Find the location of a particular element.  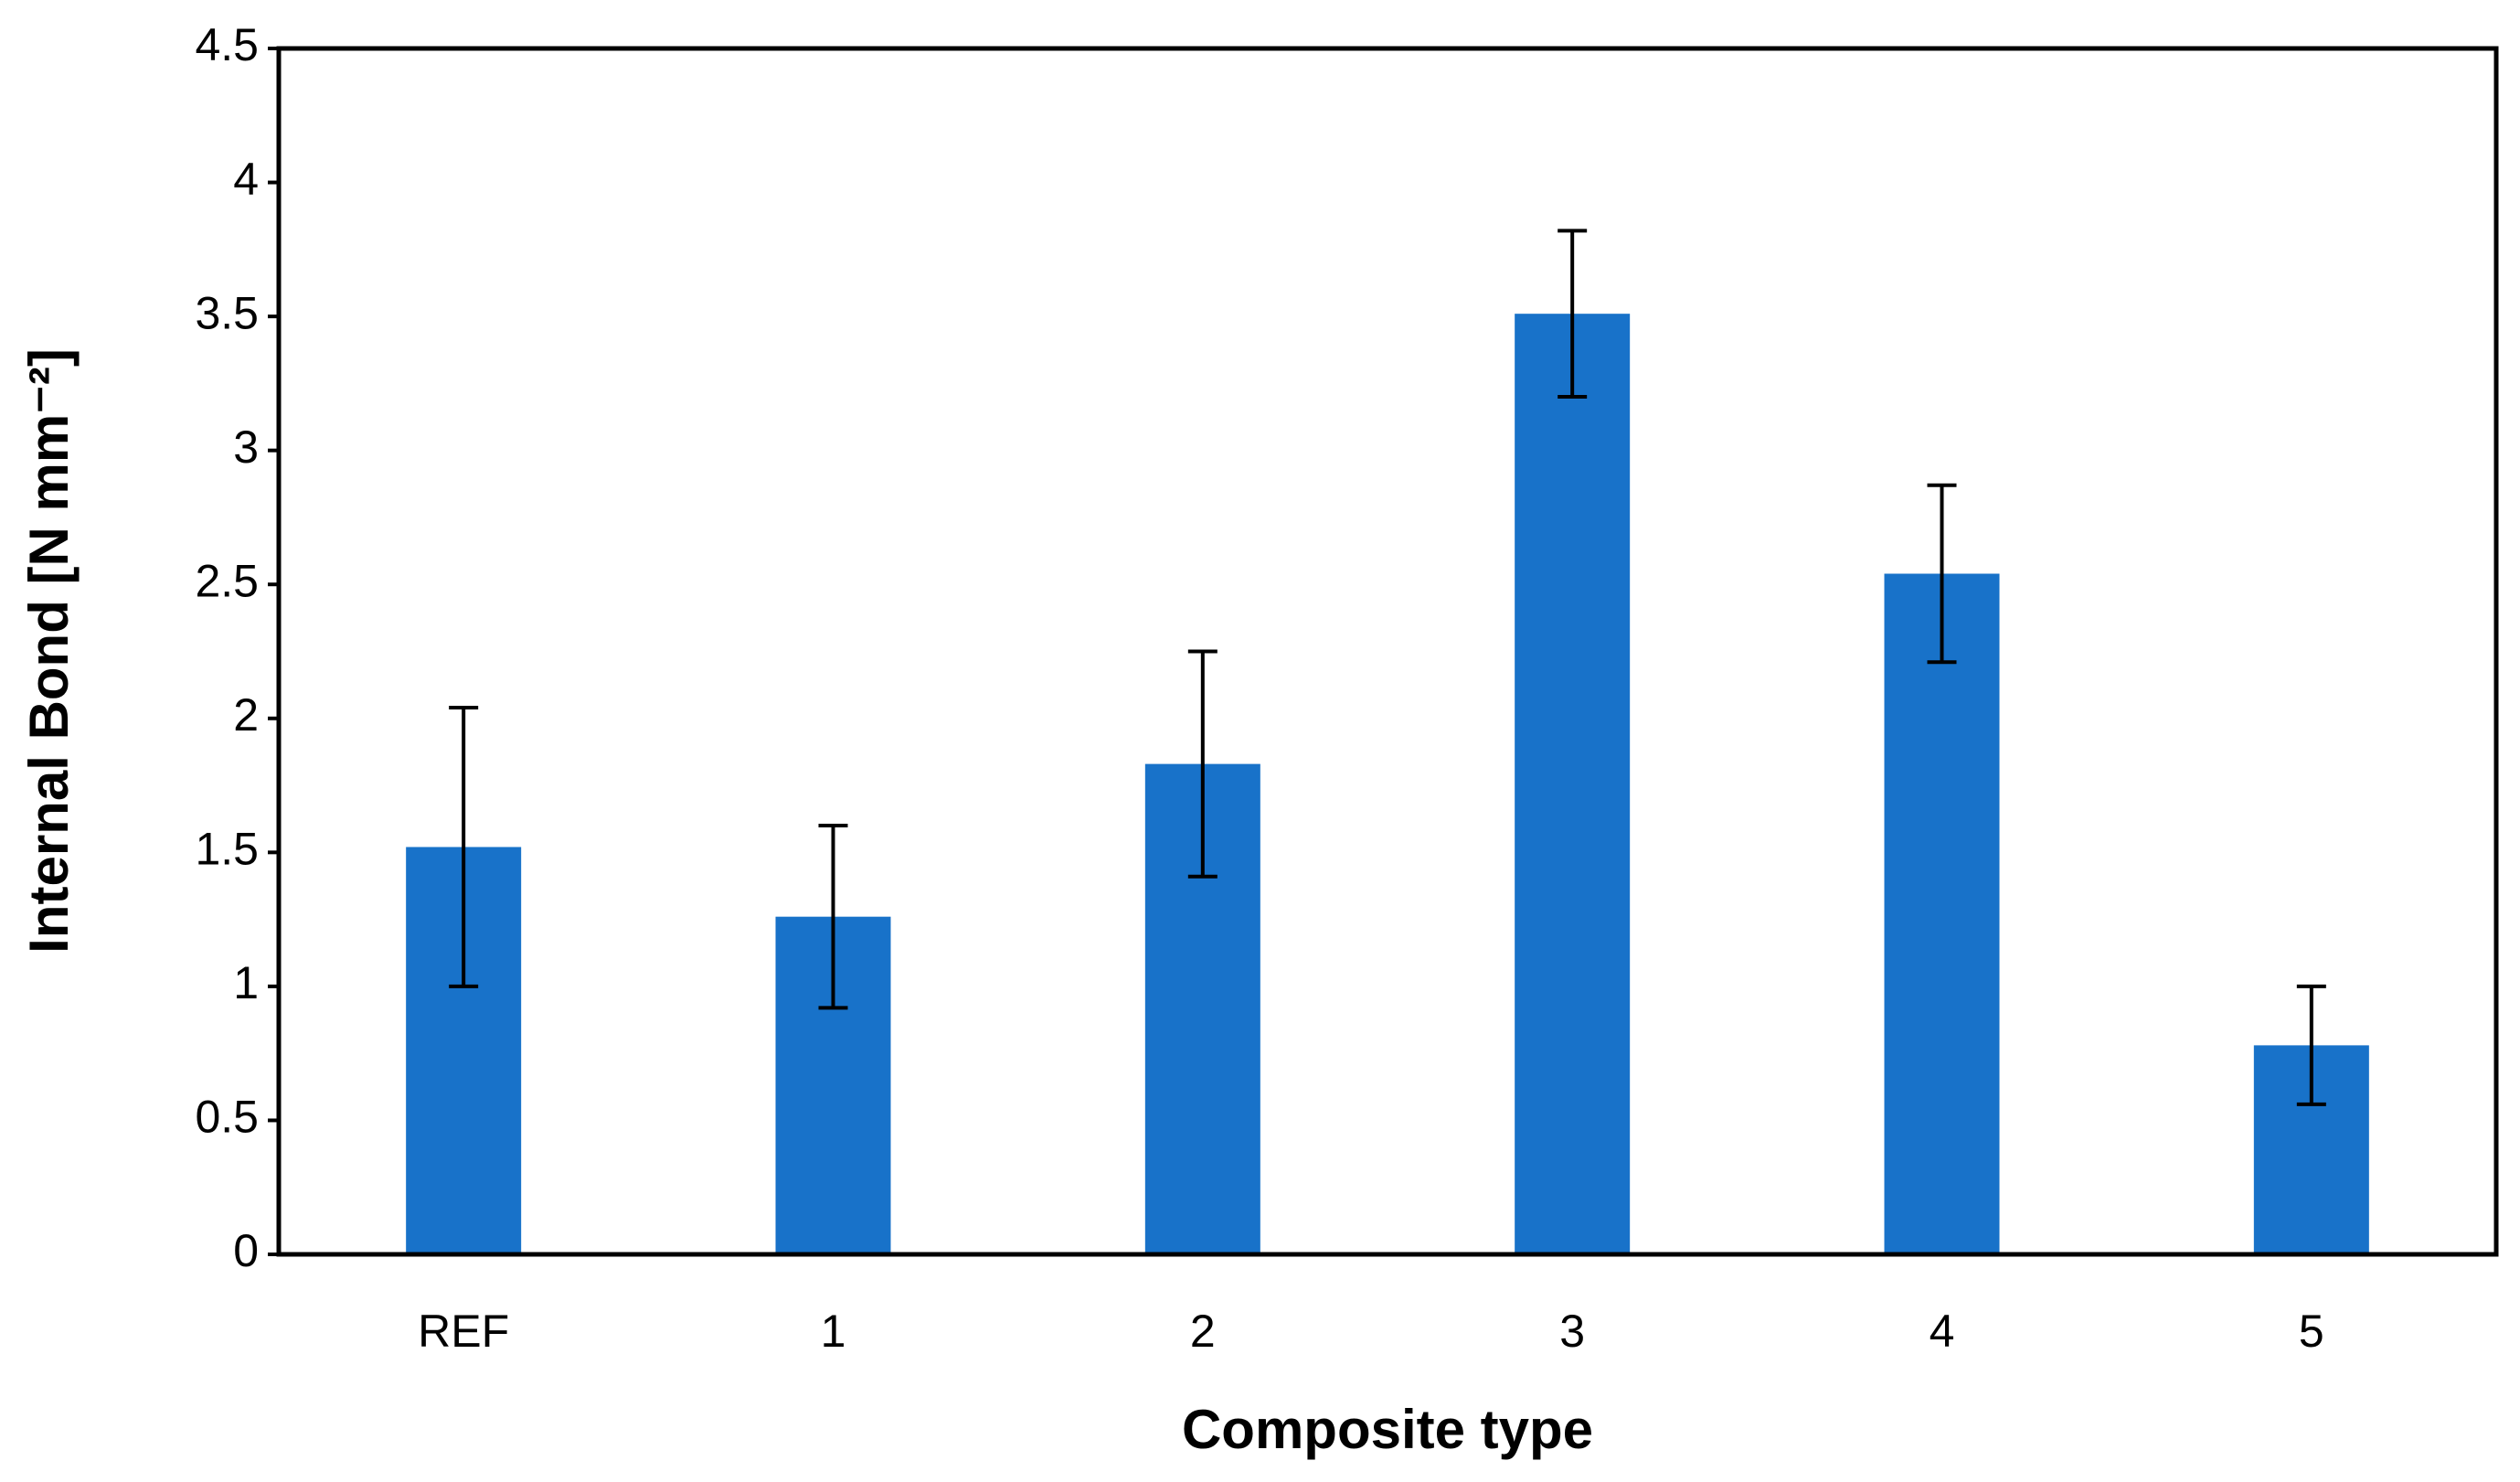

y-tick-label: 0.5 is located at coordinates (227, 1117).